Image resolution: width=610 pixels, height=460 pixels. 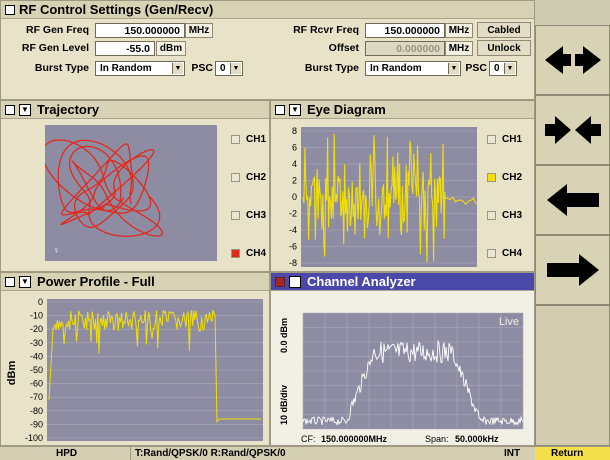 What do you see at coordinates (126, 68) in the screenshot?
I see `burst-type-value: In Random` at bounding box center [126, 68].